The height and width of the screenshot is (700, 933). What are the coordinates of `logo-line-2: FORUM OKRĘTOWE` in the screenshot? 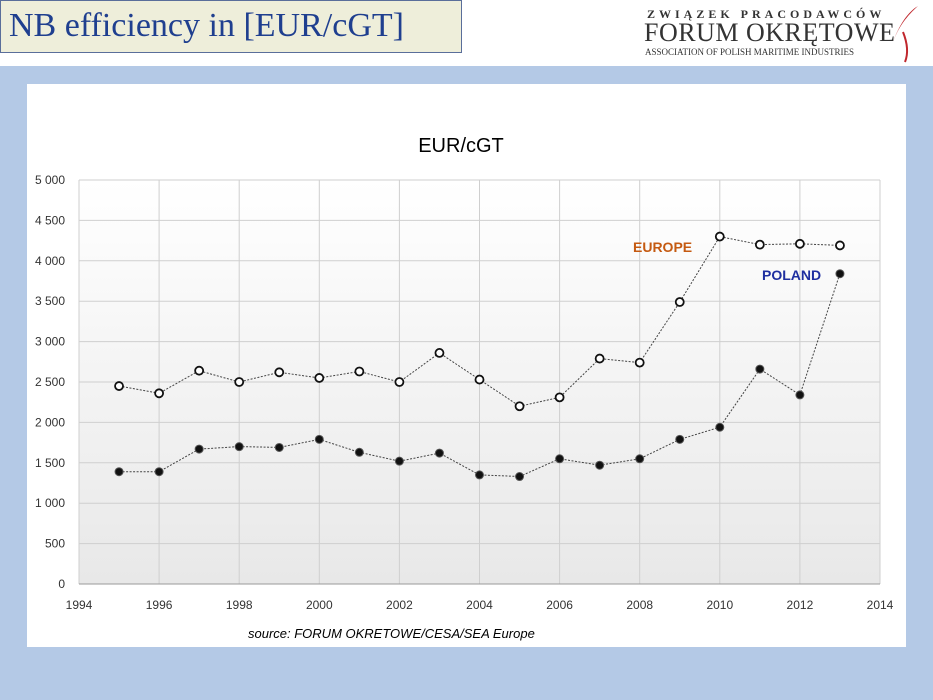 It's located at (770, 32).